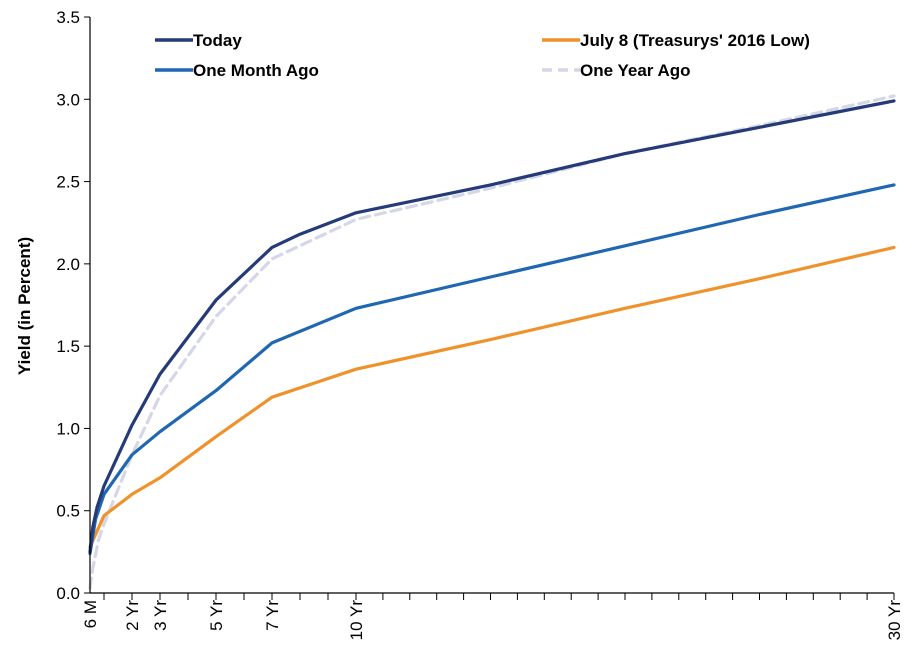  I want to click on y-tick-label: 0.0, so click(68, 593).